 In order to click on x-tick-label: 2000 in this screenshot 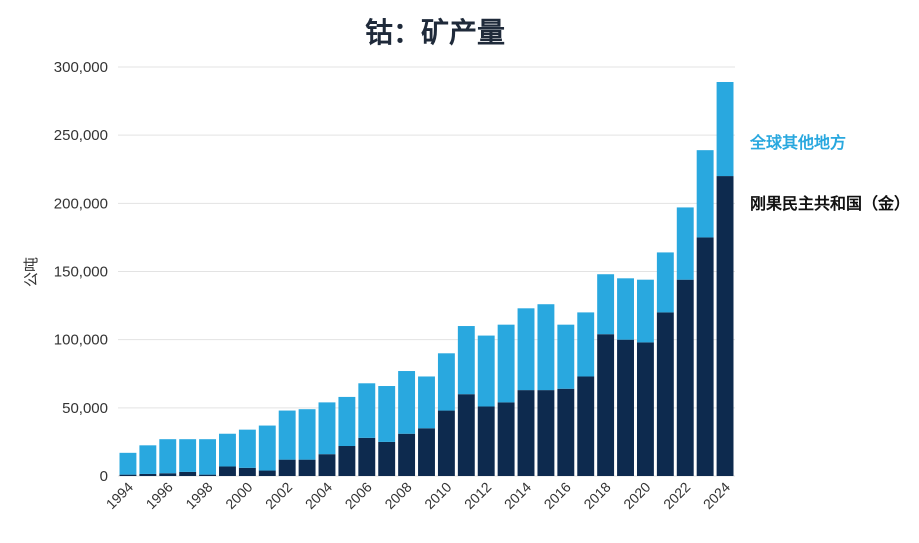, I will do `click(238, 495)`.